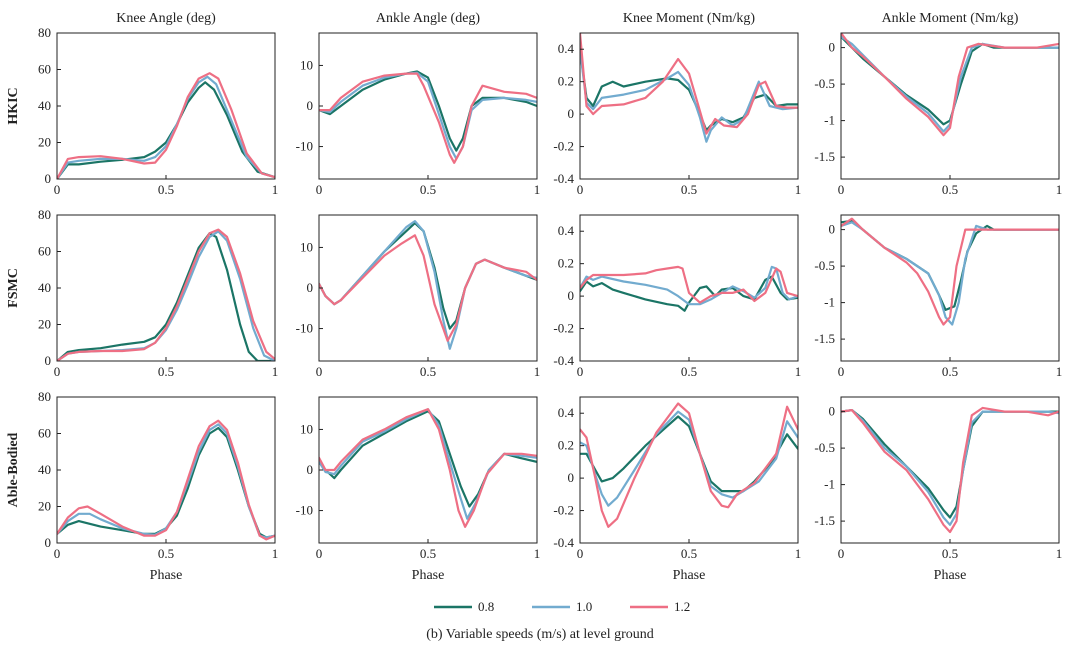 The image size is (1080, 660). Describe the element at coordinates (158, 111) in the screenshot. I see `panel-r0-c0: 0 20 40 60 80 0 0.5 1` at that location.